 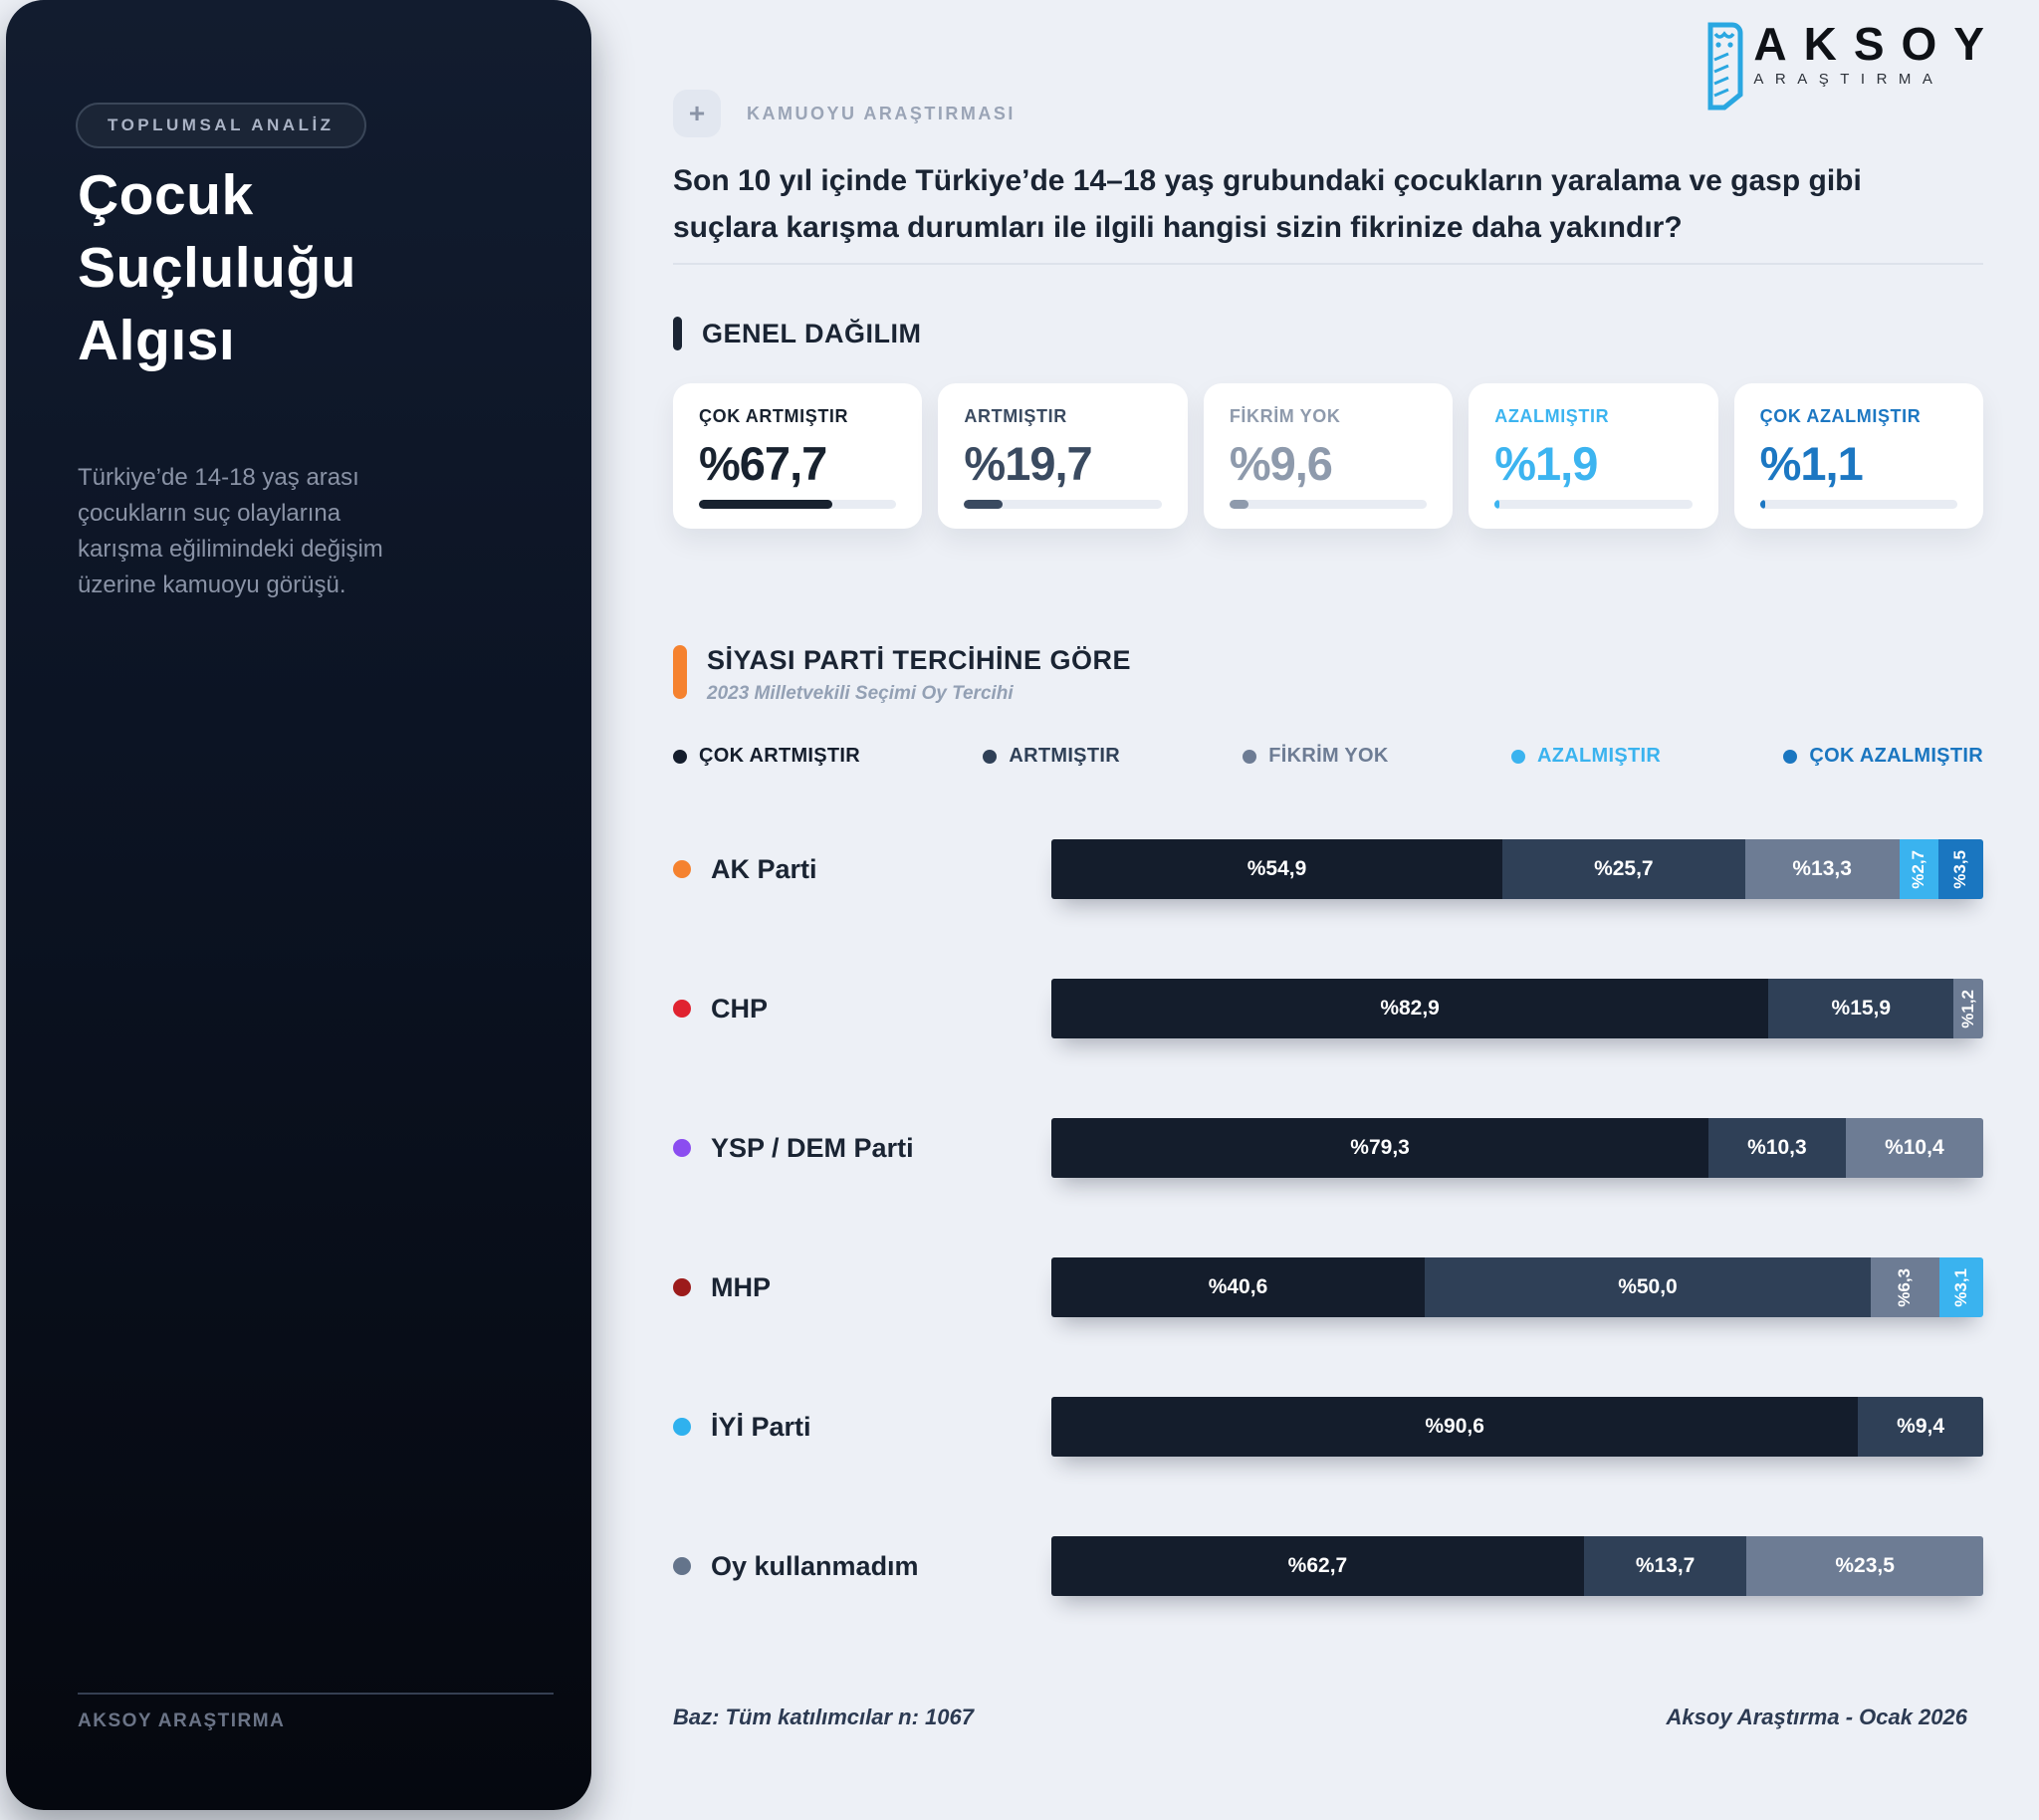 I want to click on stat-card: AZALMIŞTIR %1,9, so click(x=1594, y=456).